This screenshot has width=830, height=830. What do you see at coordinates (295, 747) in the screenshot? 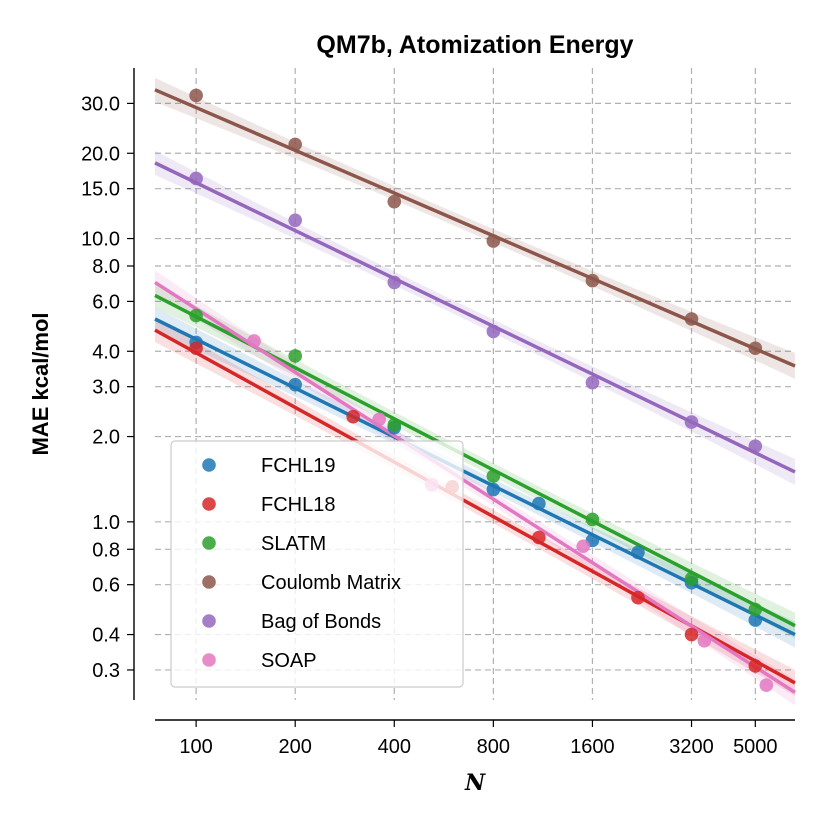
I see `x-tick-label: 200` at bounding box center [295, 747].